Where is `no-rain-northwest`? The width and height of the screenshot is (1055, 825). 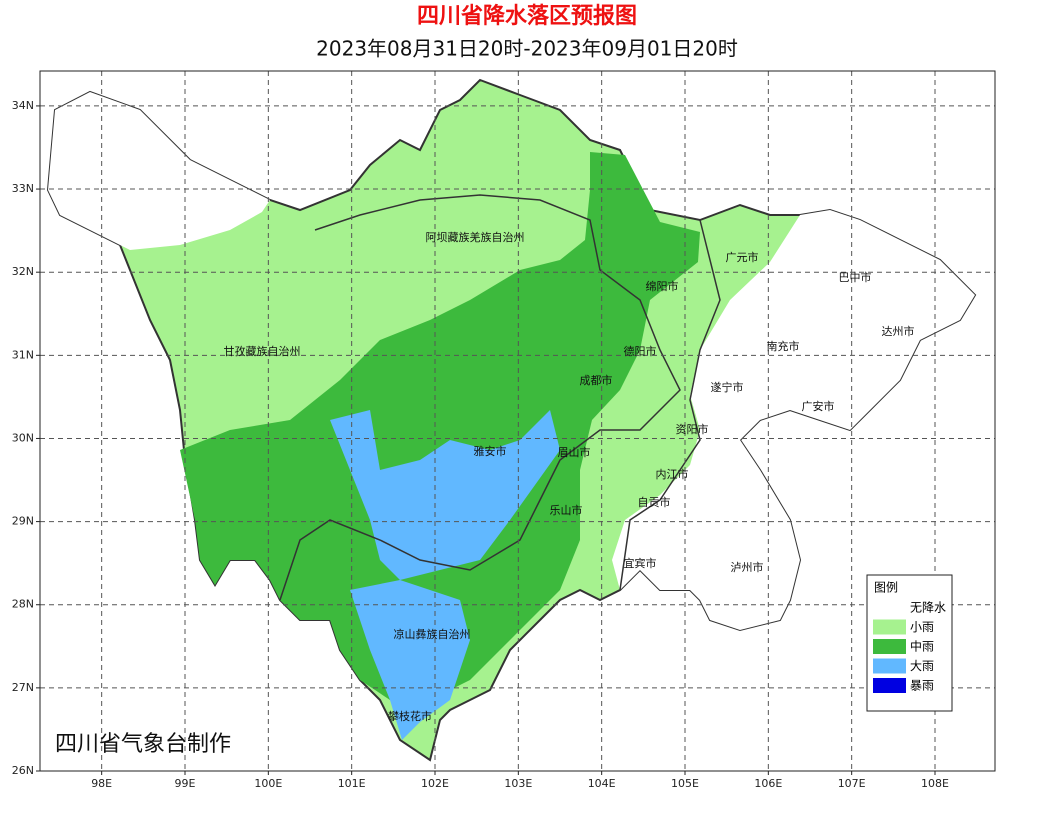 no-rain-northwest is located at coordinates (159, 171).